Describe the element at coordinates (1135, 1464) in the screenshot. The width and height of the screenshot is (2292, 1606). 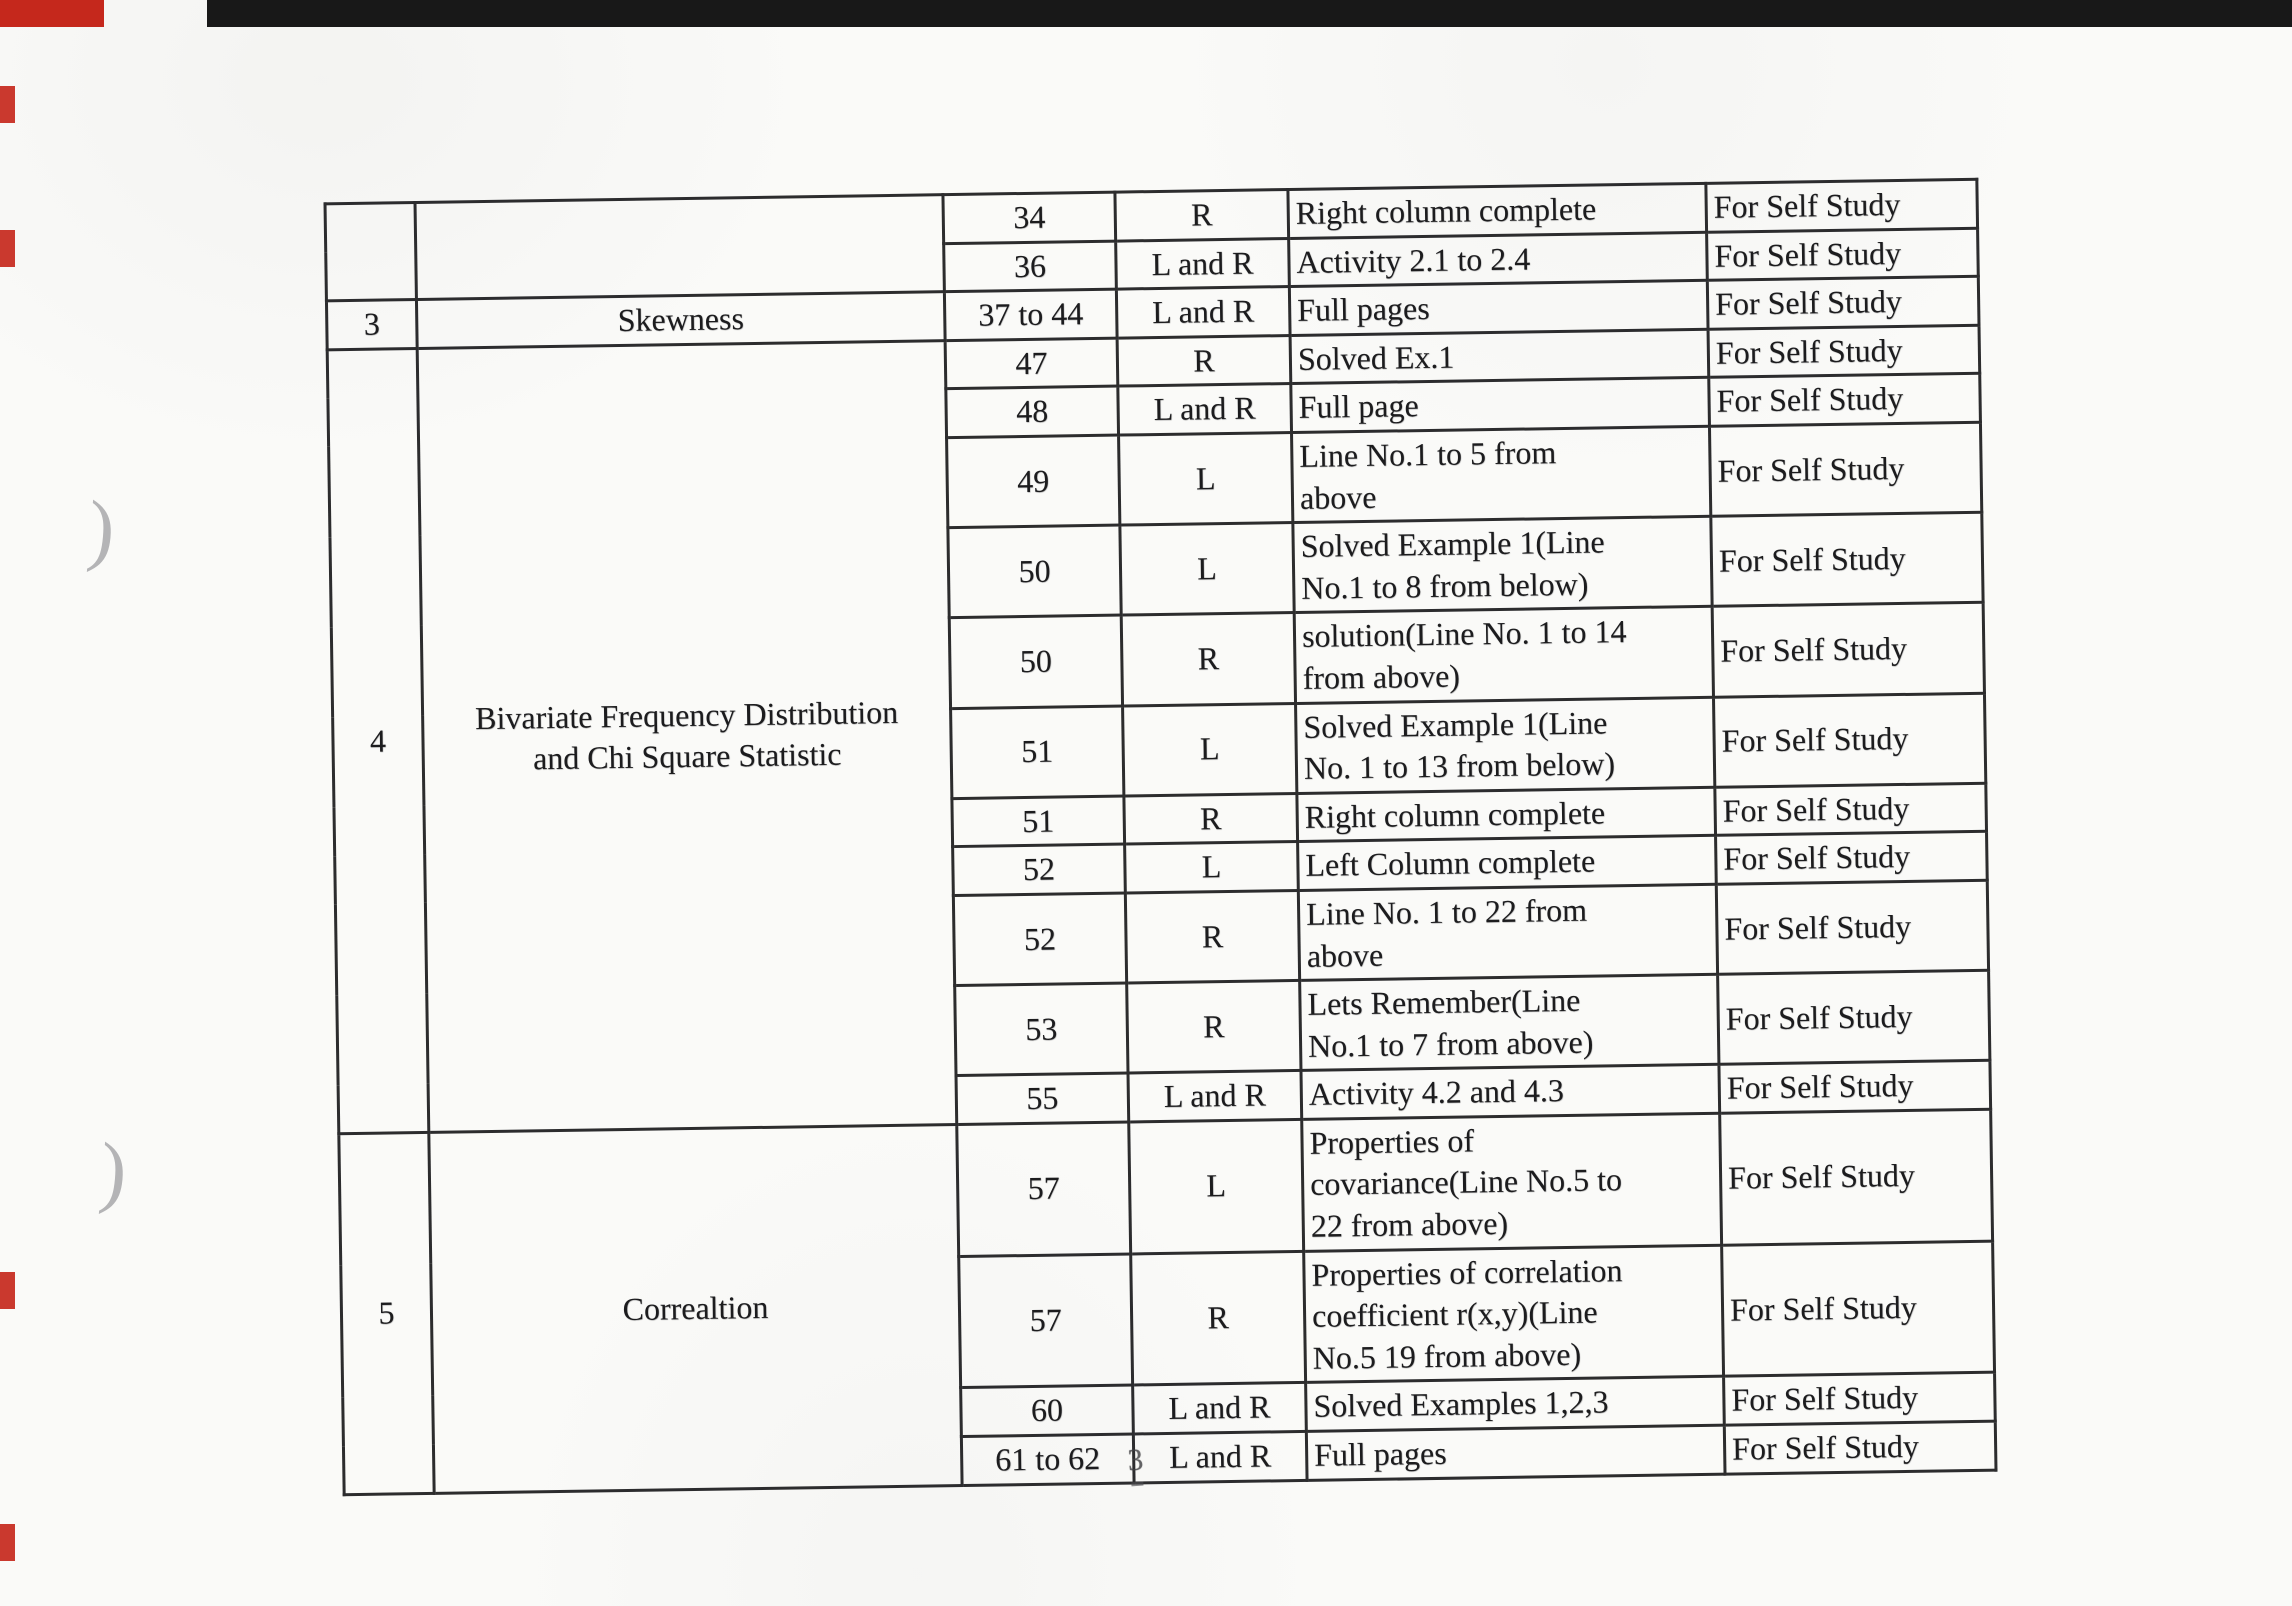
I see `page-number: 3` at that location.